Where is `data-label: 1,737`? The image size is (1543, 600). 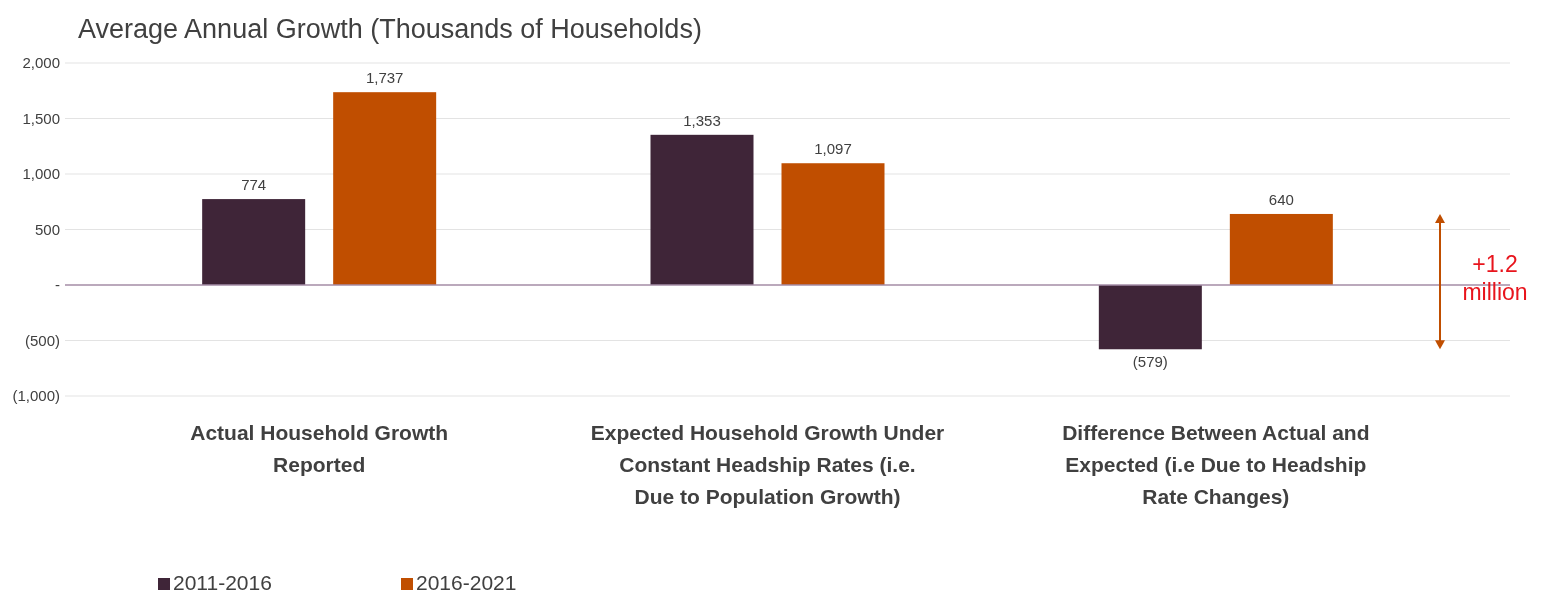
data-label: 1,737 is located at coordinates (384, 78).